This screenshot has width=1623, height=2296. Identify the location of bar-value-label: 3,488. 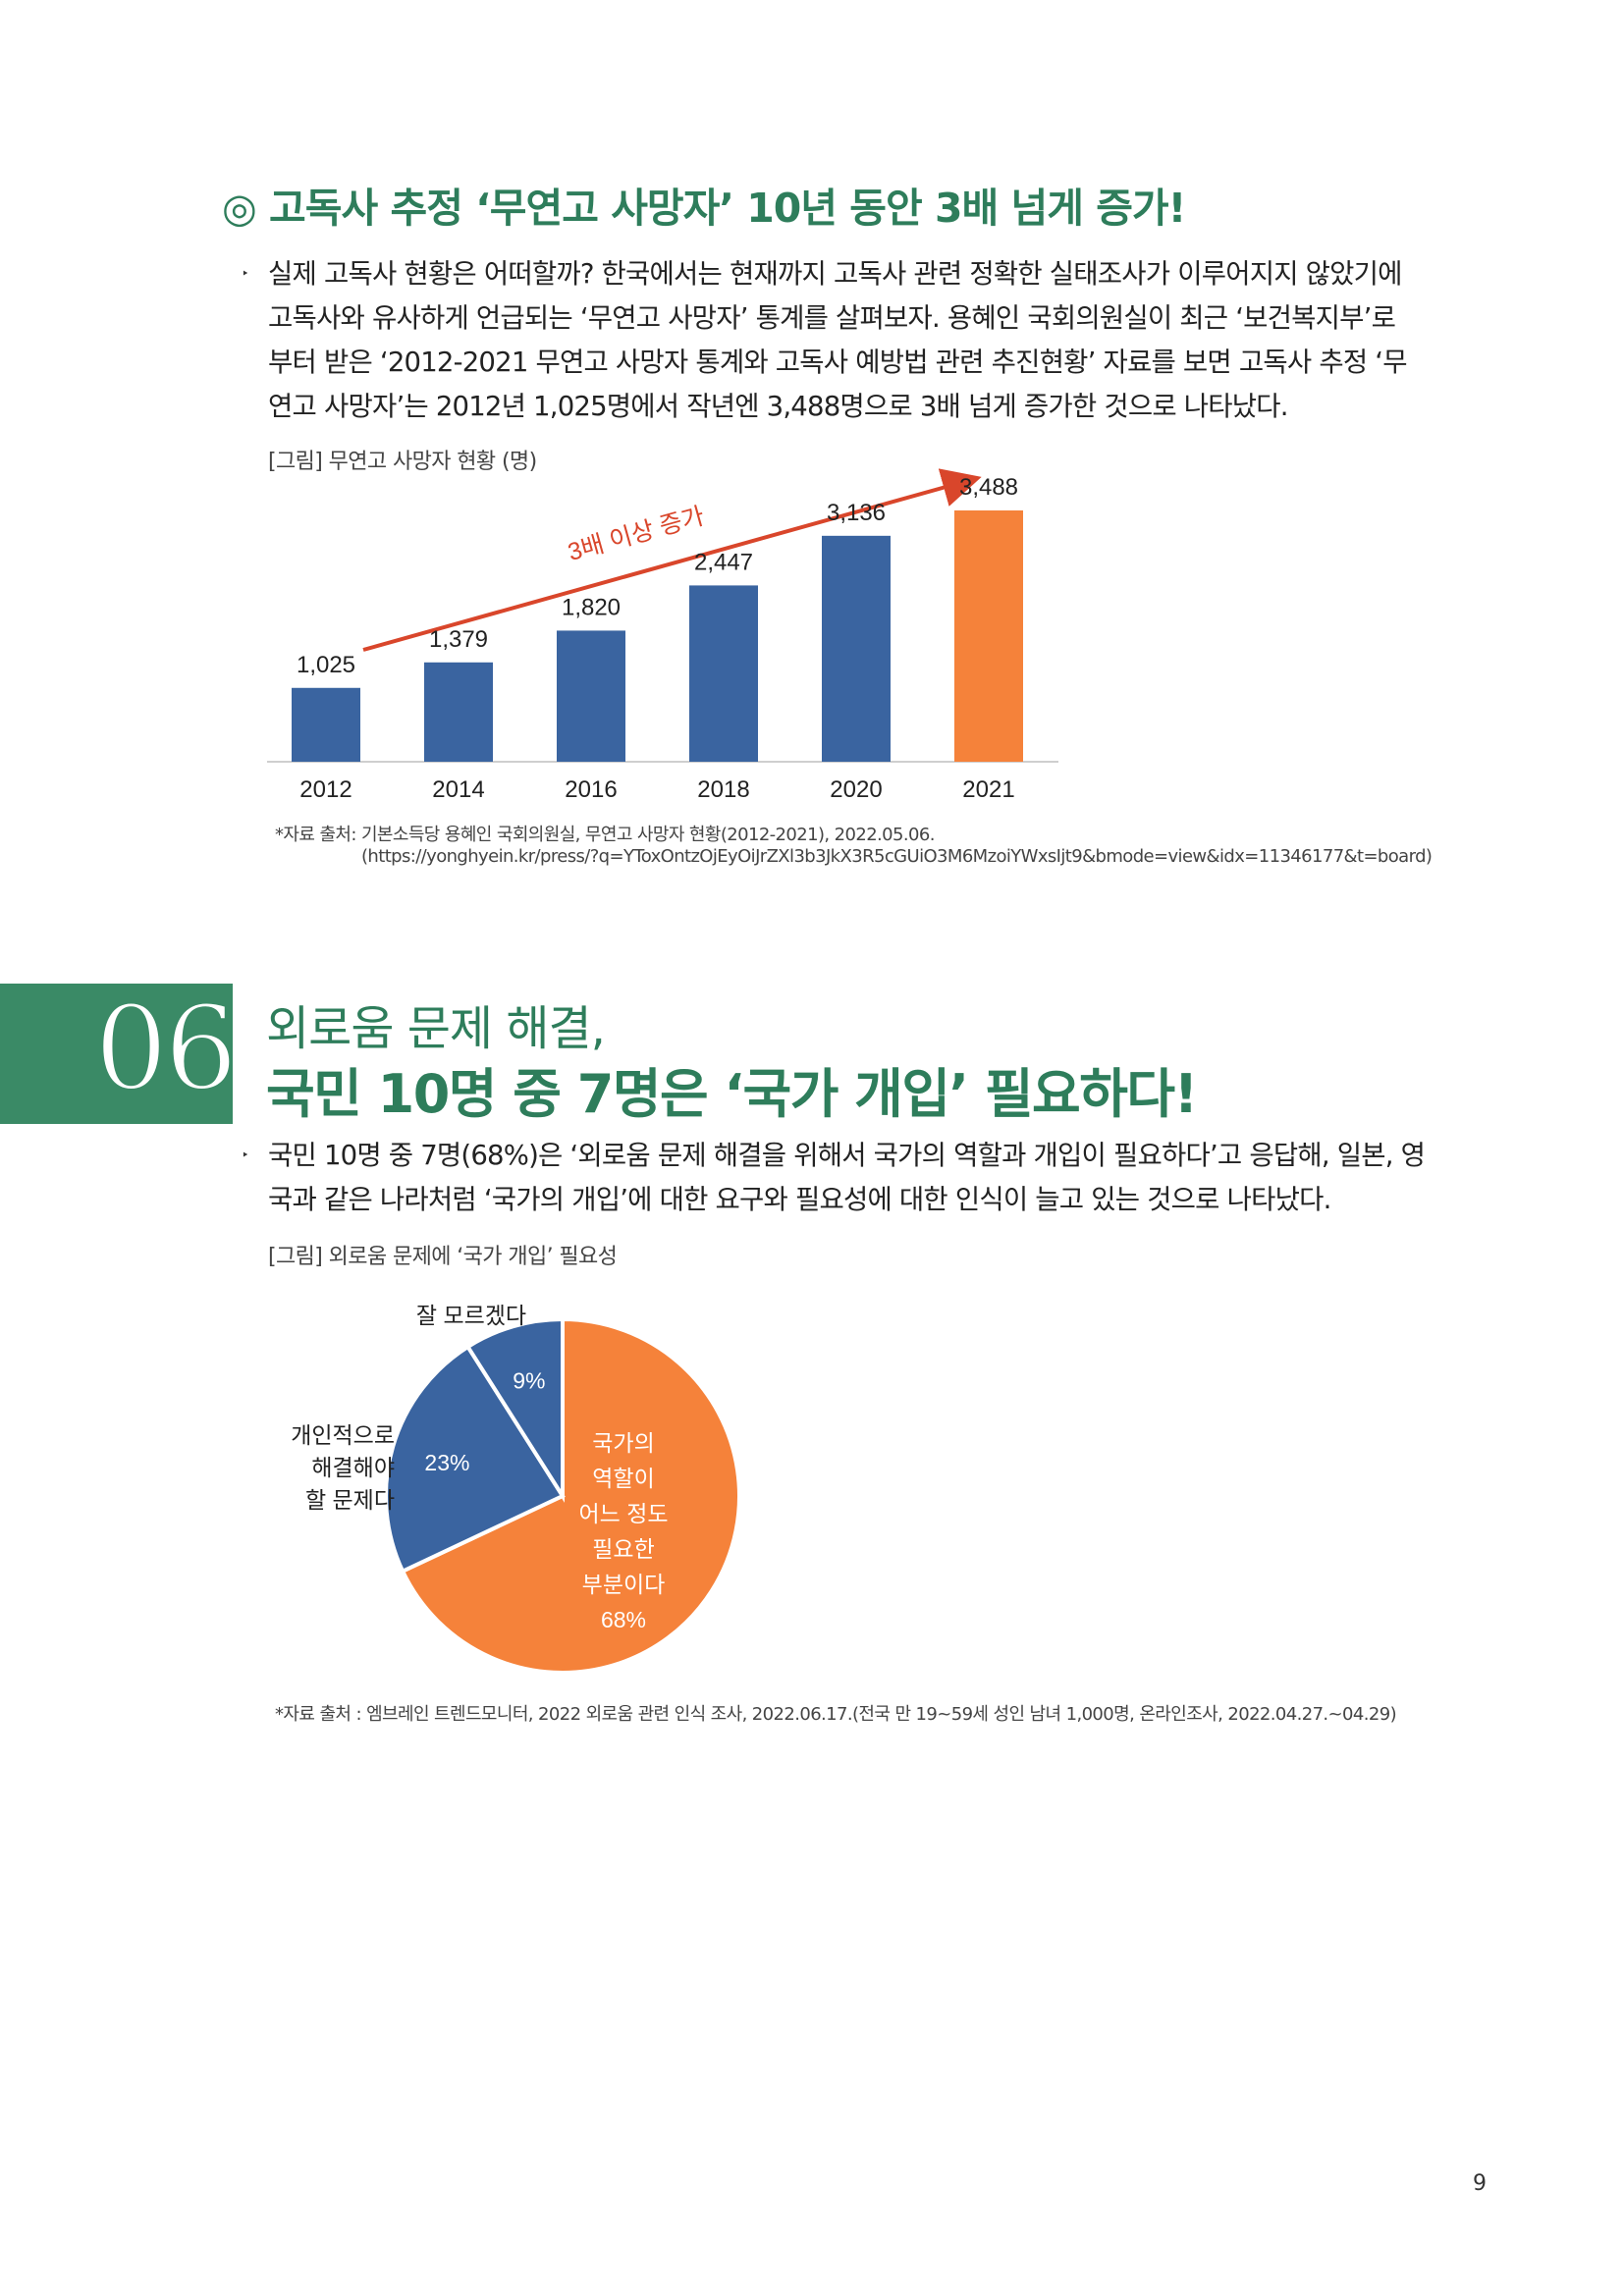
(988, 488).